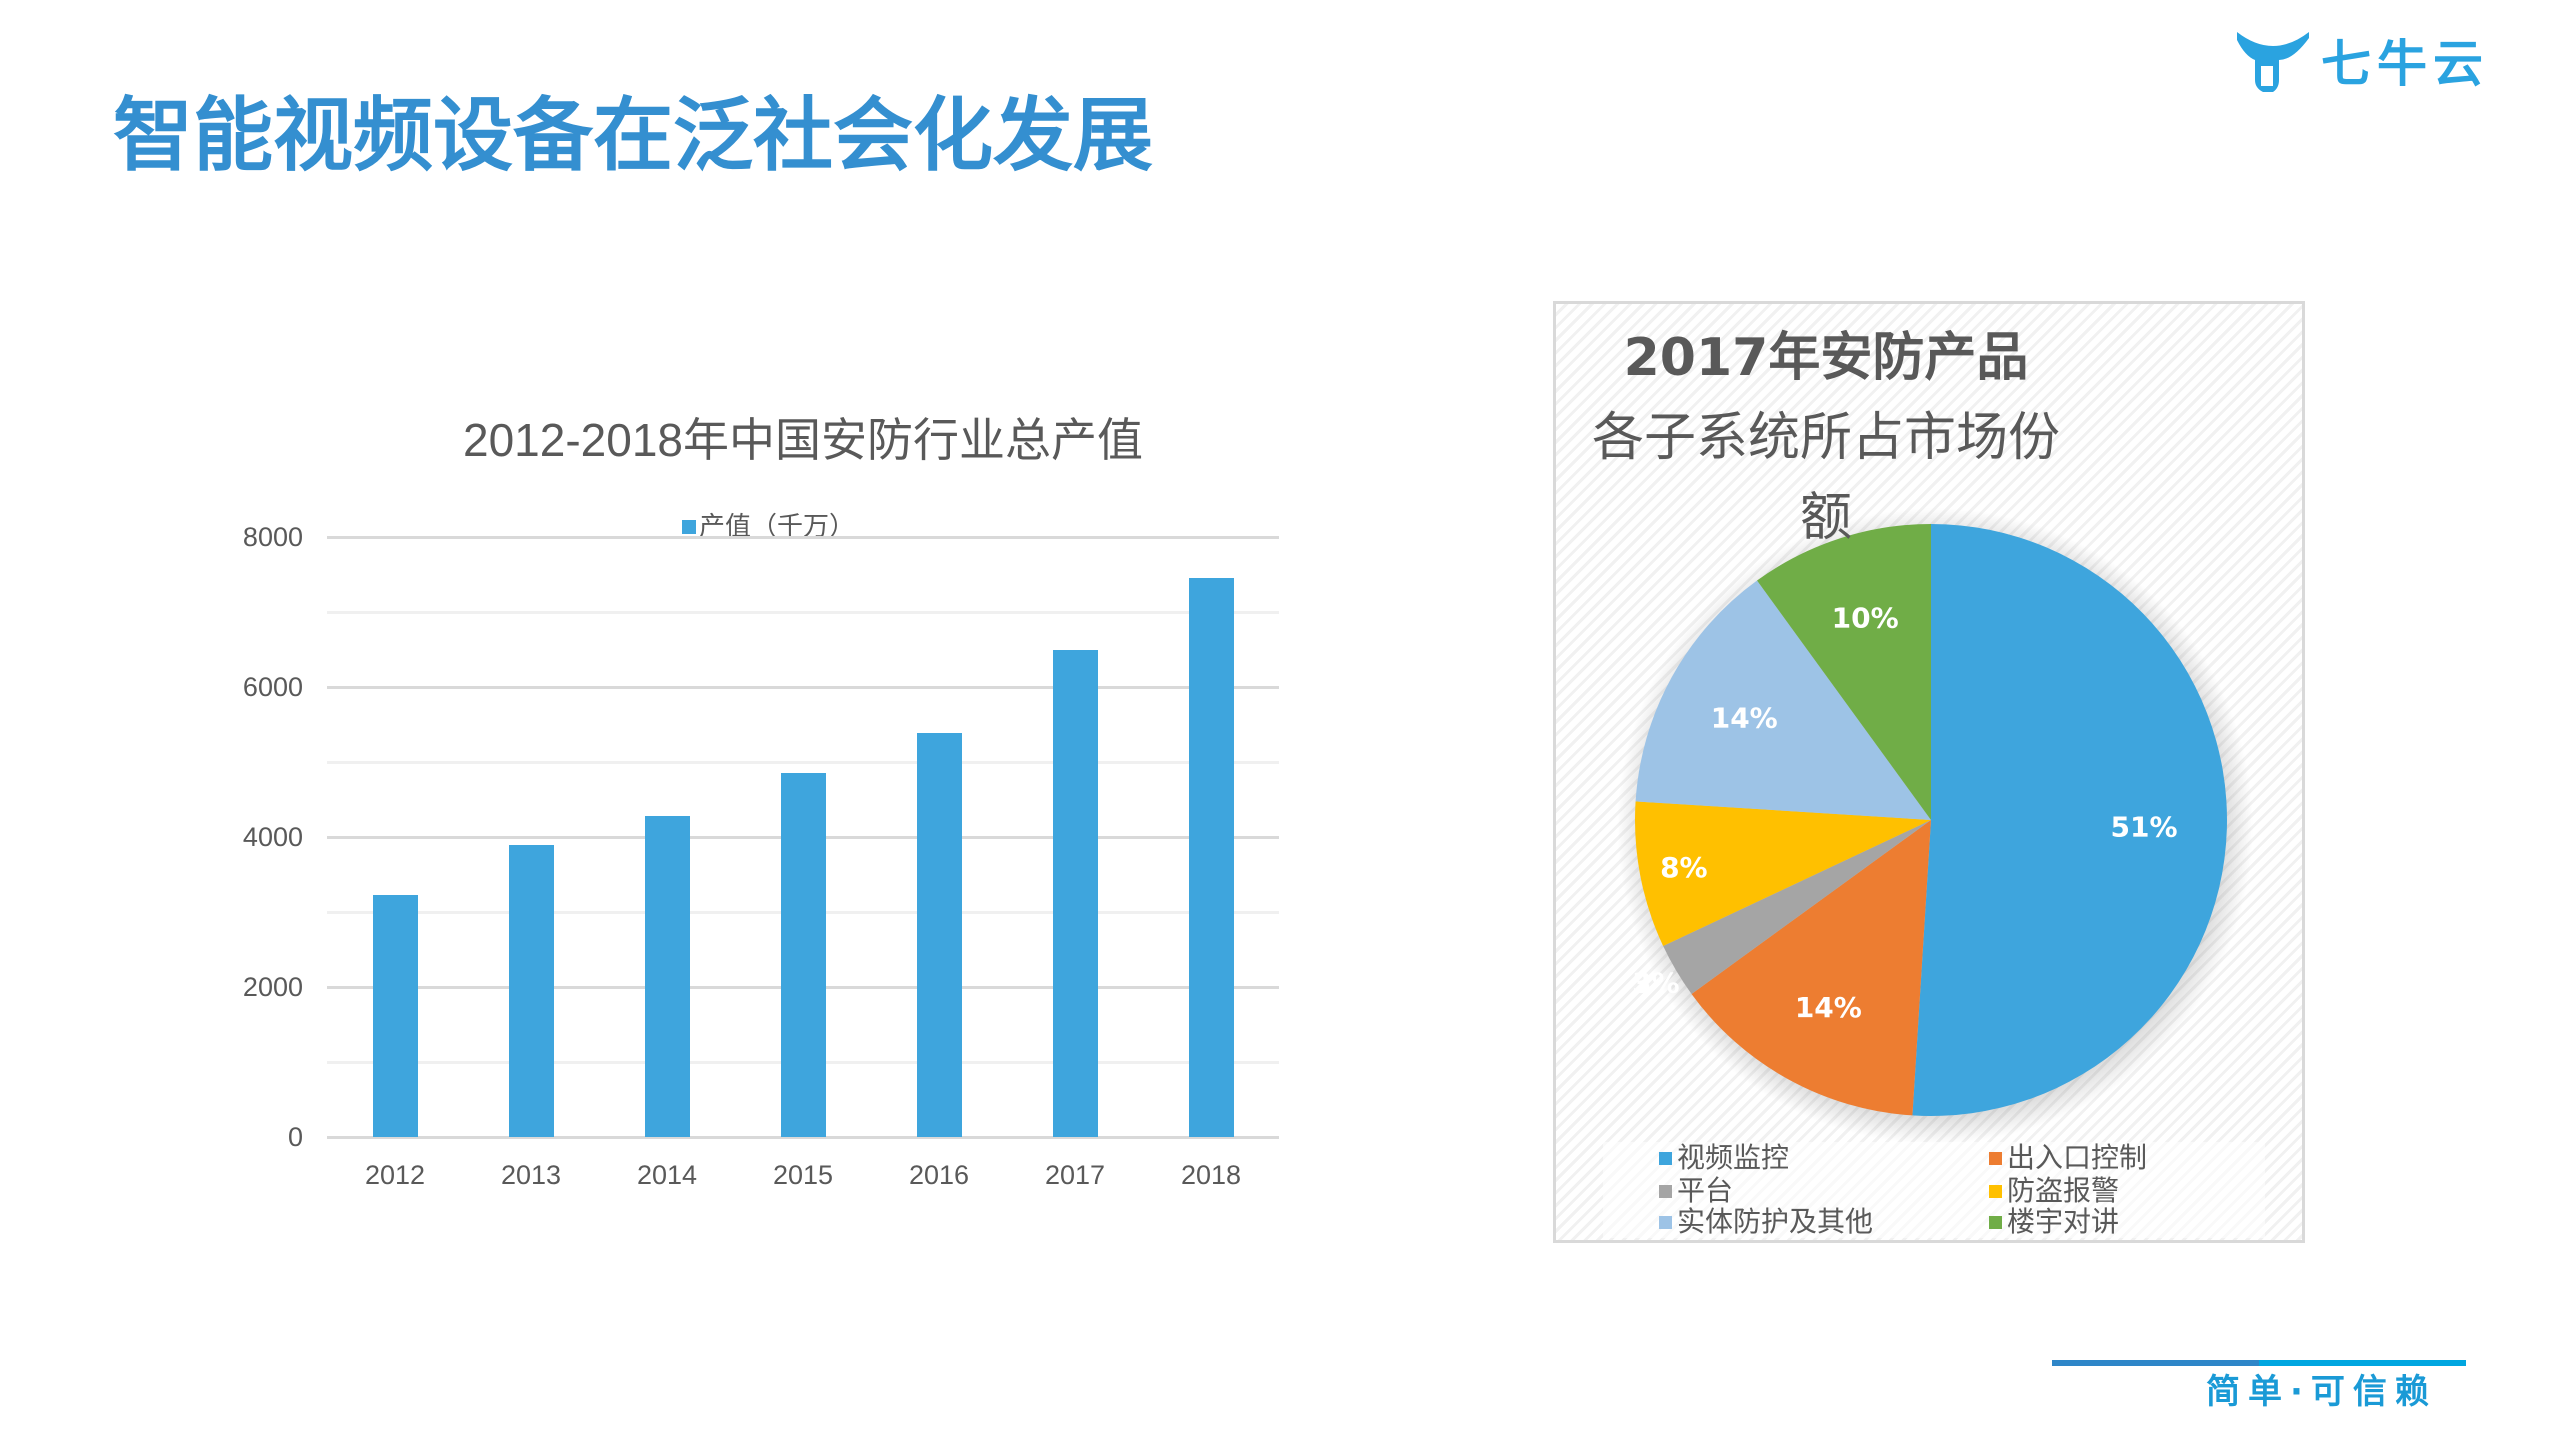 The height and width of the screenshot is (1439, 2559). Describe the element at coordinates (803, 1175) in the screenshot. I see `x-tick-label: 2015` at that location.